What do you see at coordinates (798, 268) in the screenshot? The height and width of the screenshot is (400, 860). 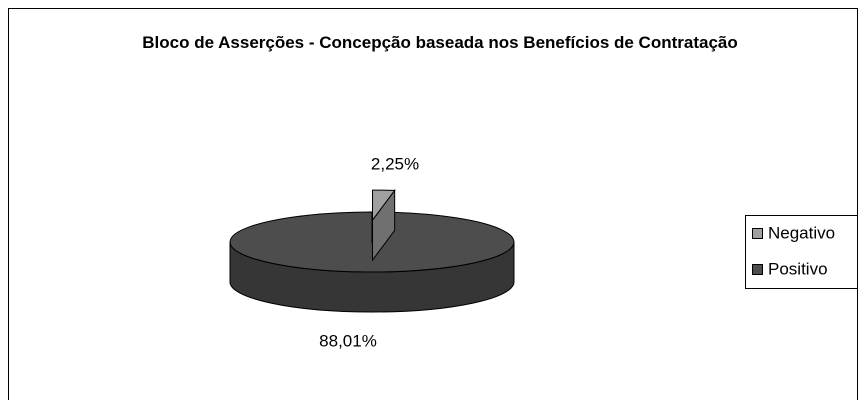 I see `legend-label: Positivo` at bounding box center [798, 268].